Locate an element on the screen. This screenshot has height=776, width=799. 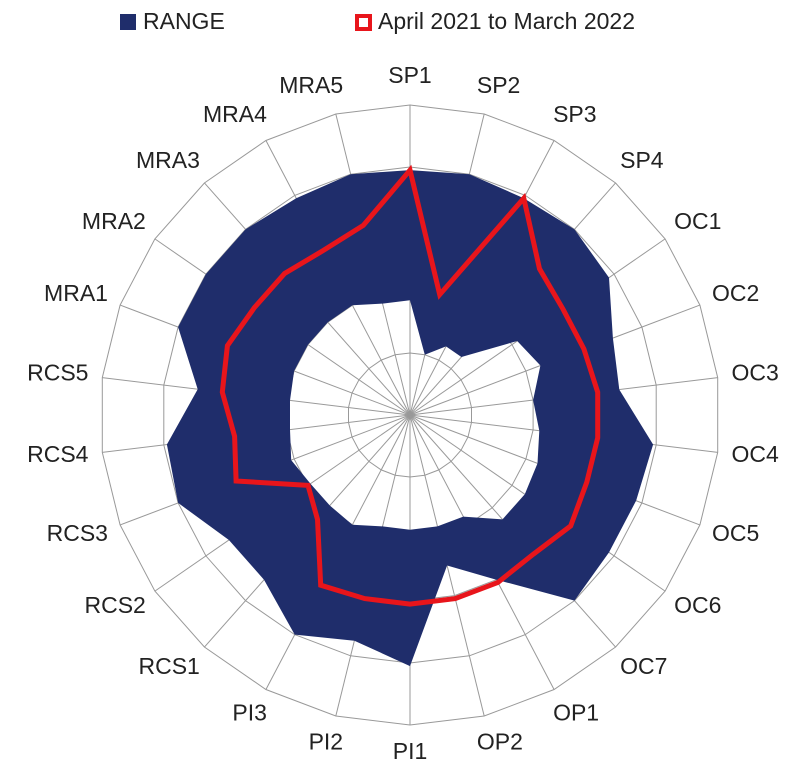
category-label: MRA2 is located at coordinates (114, 221).